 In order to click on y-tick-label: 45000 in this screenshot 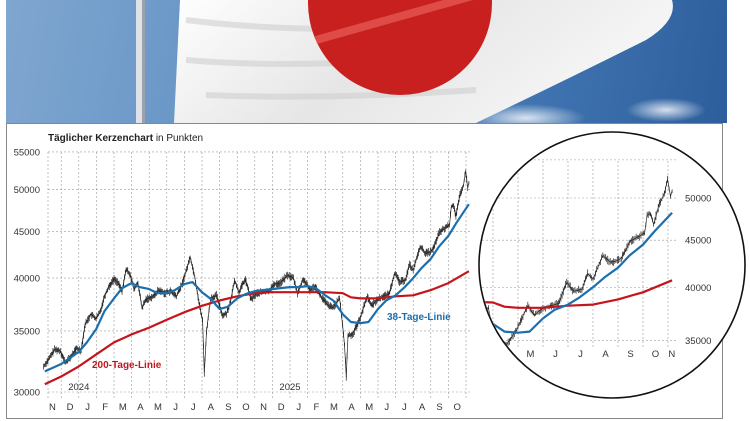, I will do `click(27, 232)`.